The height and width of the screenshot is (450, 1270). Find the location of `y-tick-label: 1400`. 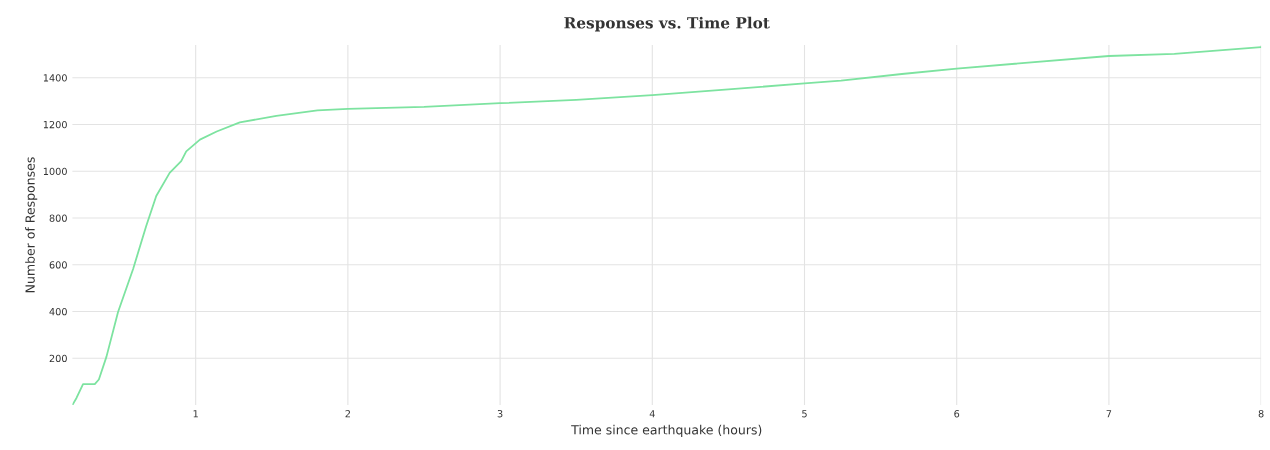

y-tick-label: 1400 is located at coordinates (55, 78).